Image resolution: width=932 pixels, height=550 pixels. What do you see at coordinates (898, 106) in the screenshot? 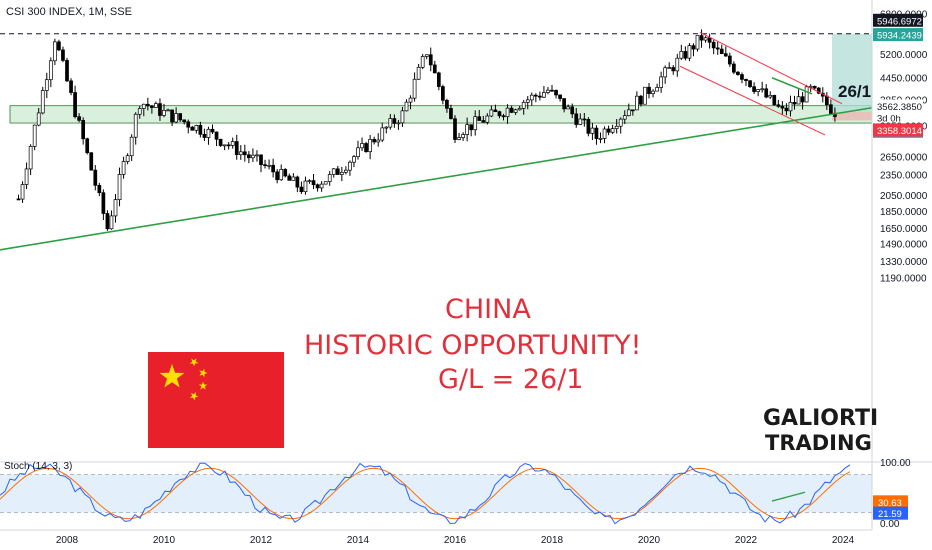
I see `last-price-label-bg` at bounding box center [898, 106].